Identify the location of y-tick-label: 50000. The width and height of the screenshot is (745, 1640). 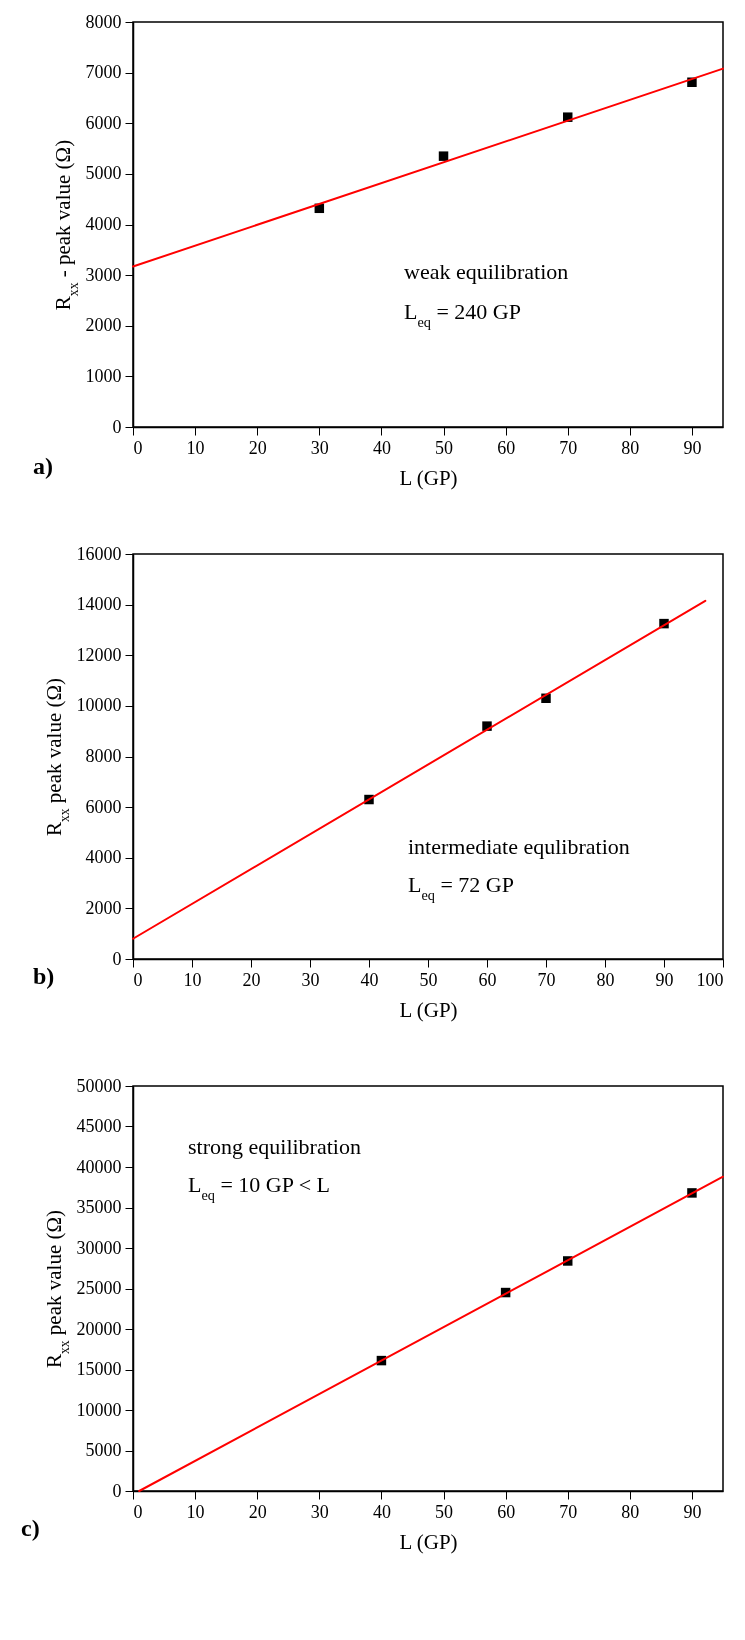
(99, 1085).